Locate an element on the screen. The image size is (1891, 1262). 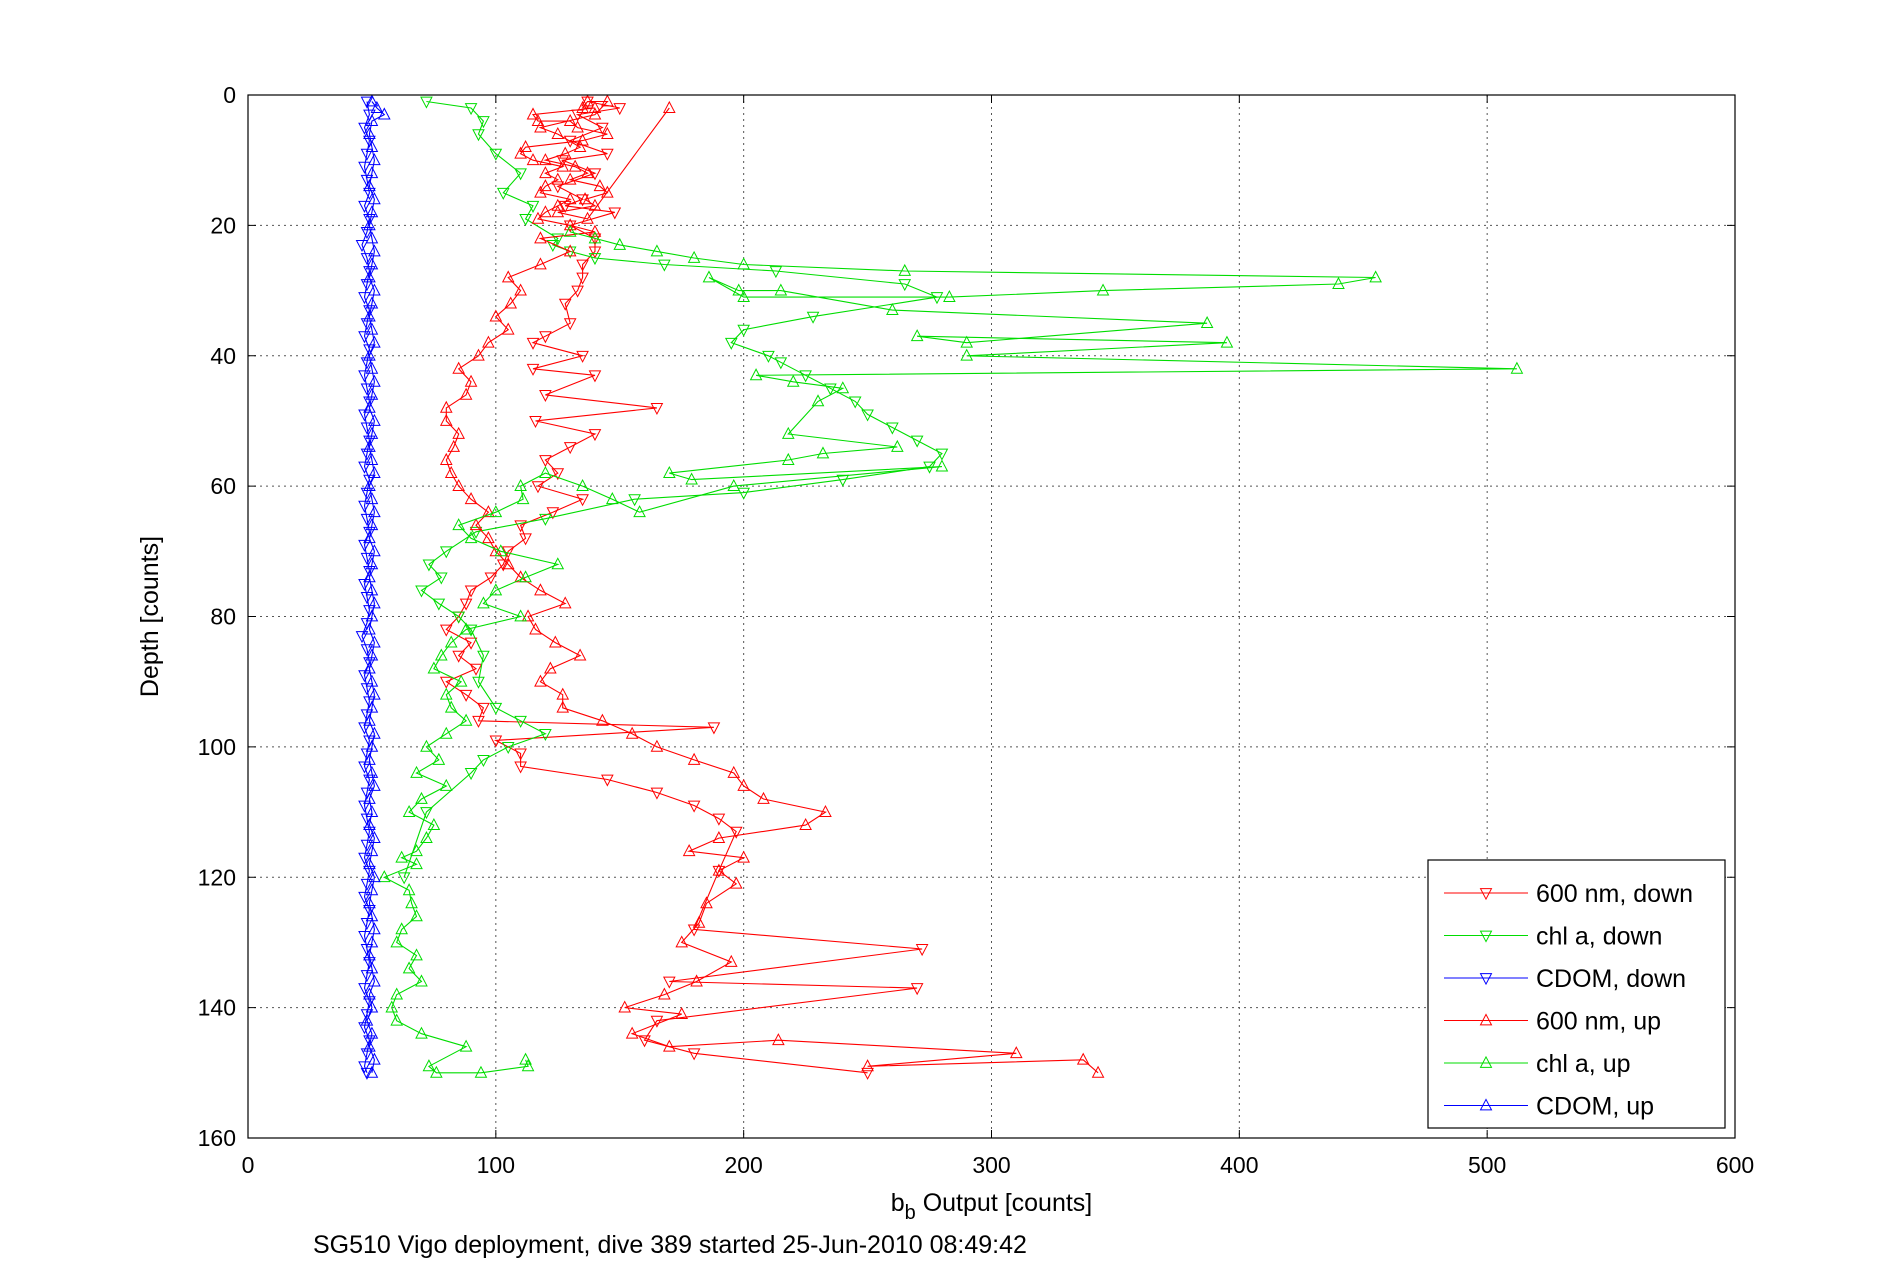
legend-label: 600 nm, up is located at coordinates (1598, 1022).